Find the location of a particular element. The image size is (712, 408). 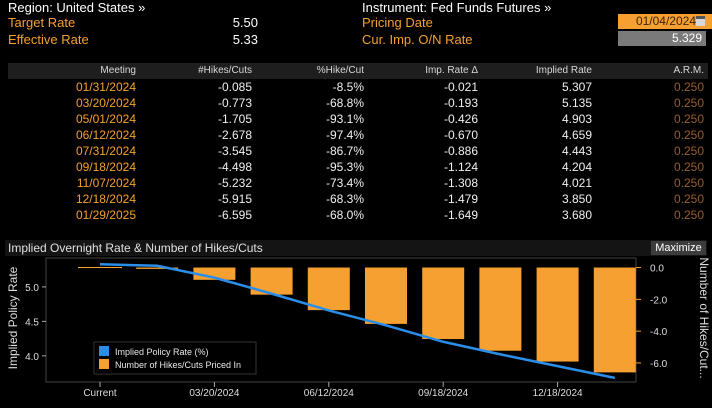

meeting-date: 03/20/2024 is located at coordinates (105, 103).